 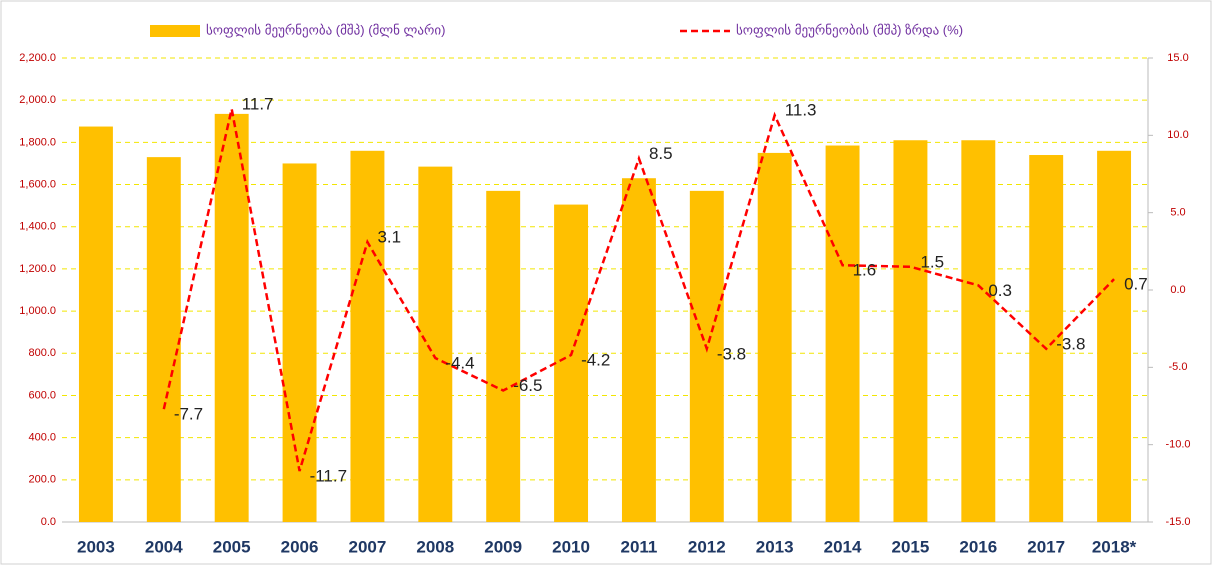 What do you see at coordinates (188, 414) in the screenshot?
I see `data-label: -7.7` at bounding box center [188, 414].